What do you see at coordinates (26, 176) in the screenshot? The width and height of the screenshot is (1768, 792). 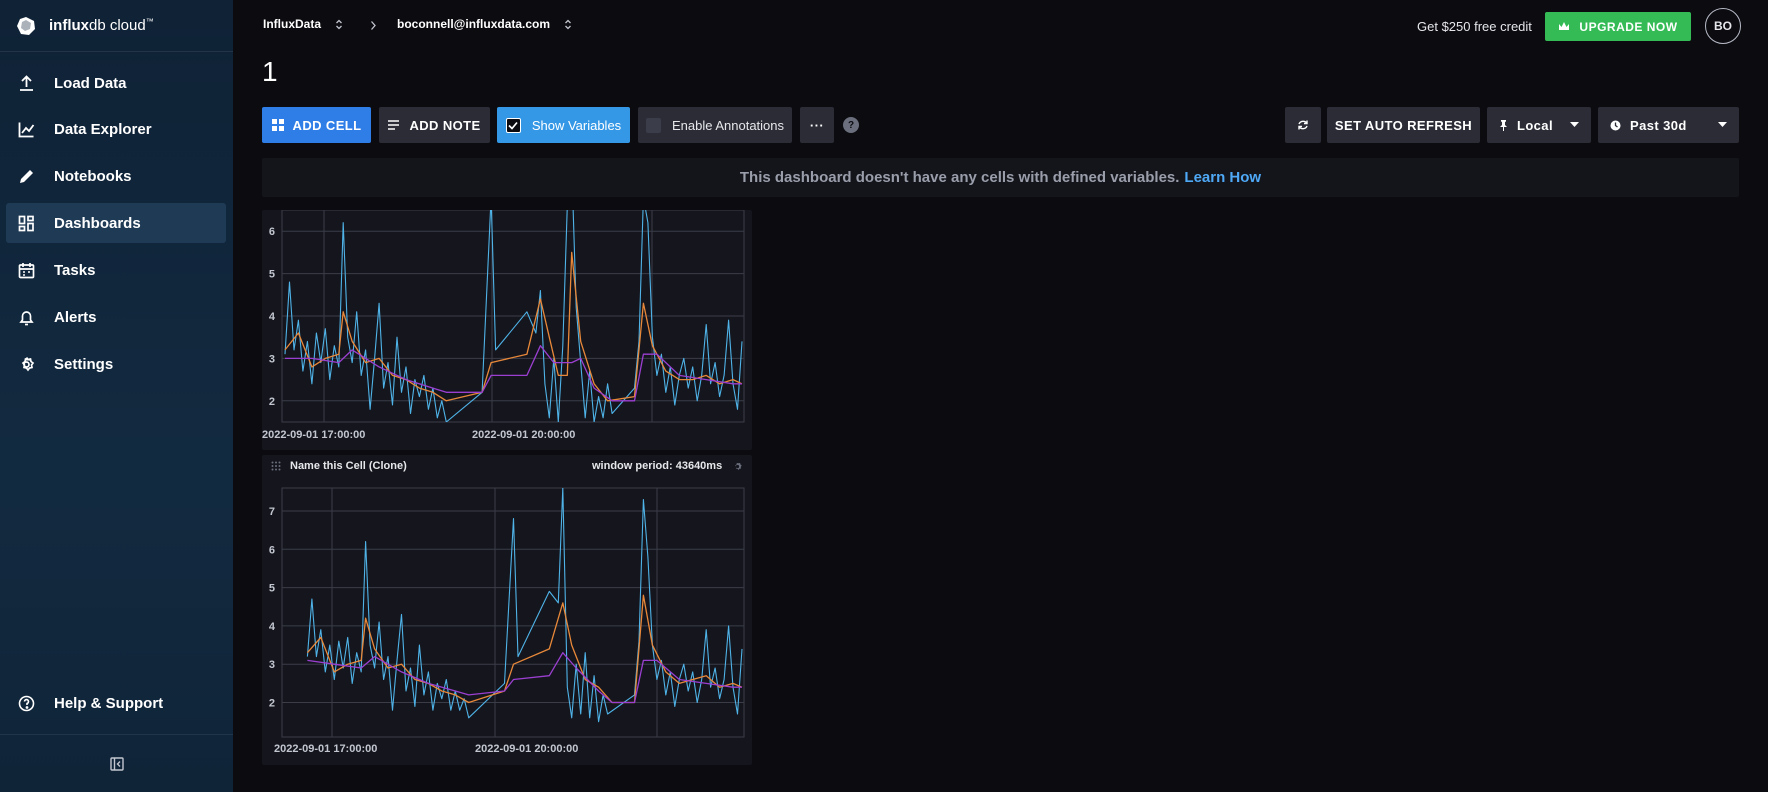 I see `pencil-icon` at bounding box center [26, 176].